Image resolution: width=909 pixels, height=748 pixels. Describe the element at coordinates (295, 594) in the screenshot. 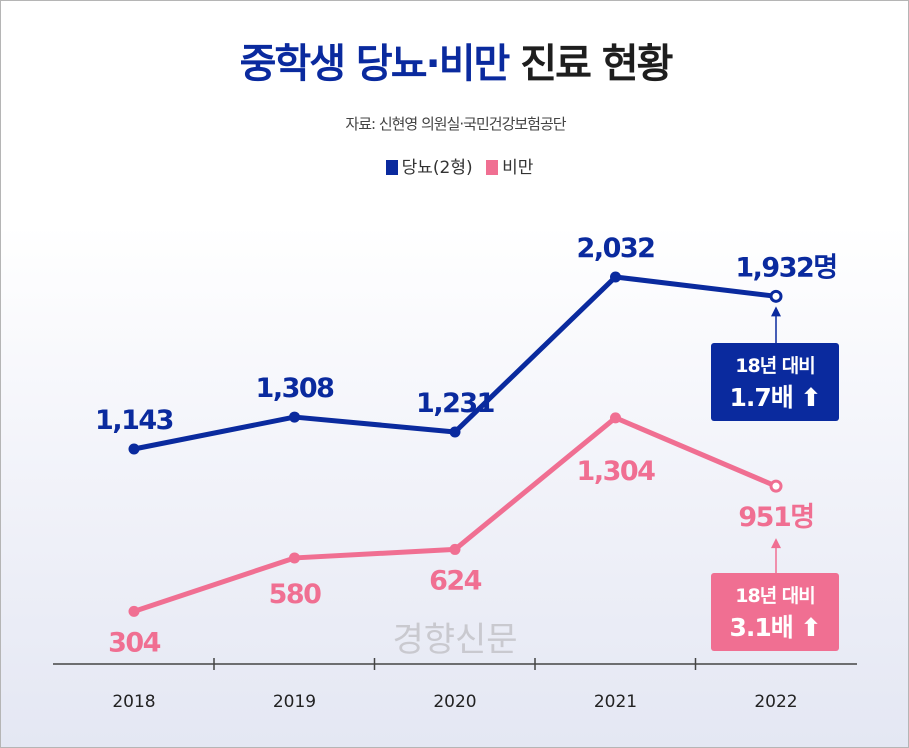

I see `data-label: 580` at that location.